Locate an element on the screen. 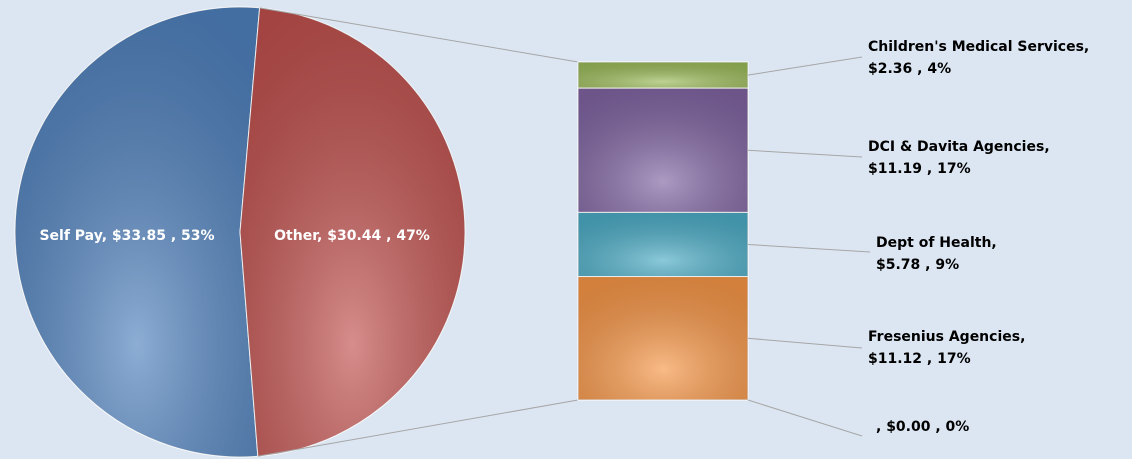 This screenshot has width=1132, height=459. bar-label: Dept of Health, $5.78 , 9% is located at coordinates (936, 254).